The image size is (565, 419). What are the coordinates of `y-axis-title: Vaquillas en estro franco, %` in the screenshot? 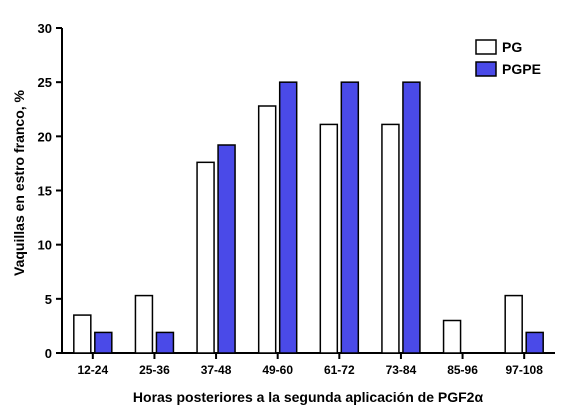 It's located at (19, 182).